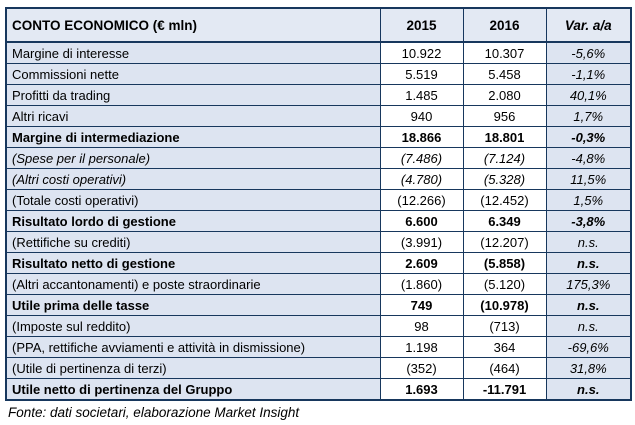 The image size is (635, 425). I want to click on table-title: CONTO ECONOMICO (€ mln), so click(193, 25).